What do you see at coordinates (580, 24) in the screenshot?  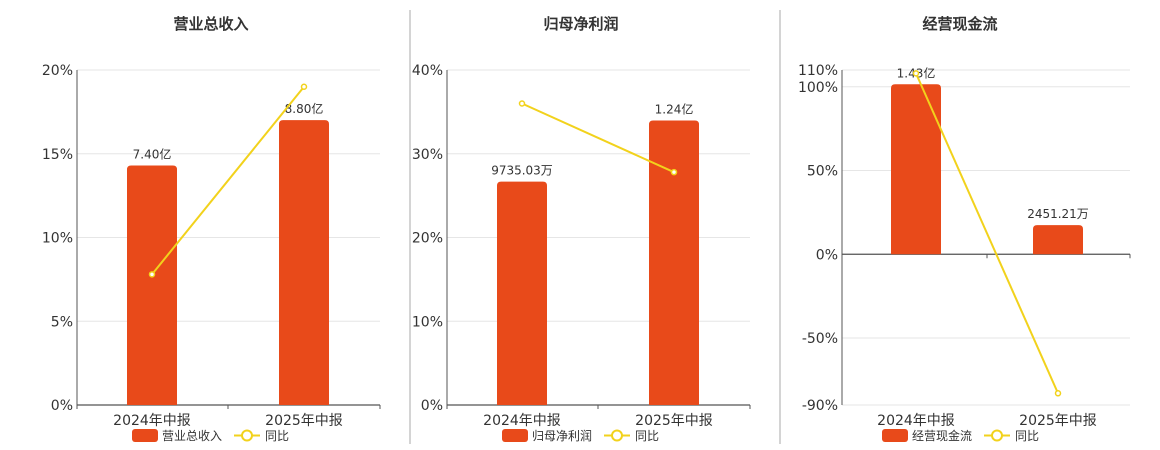 I see `chart-title: 归母净利润` at bounding box center [580, 24].